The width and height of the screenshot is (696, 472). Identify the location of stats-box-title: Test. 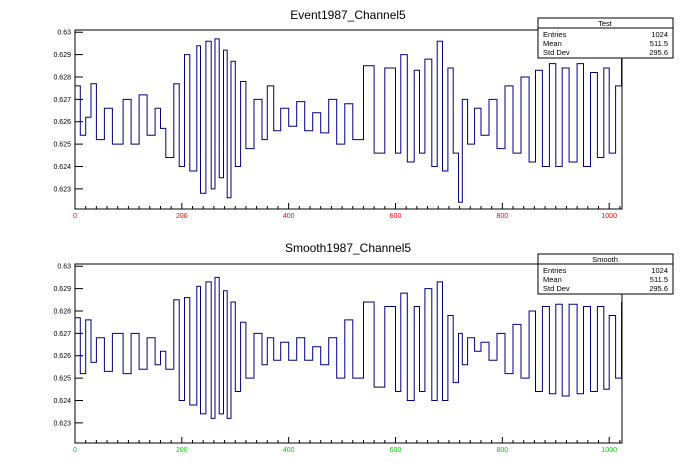
(605, 23).